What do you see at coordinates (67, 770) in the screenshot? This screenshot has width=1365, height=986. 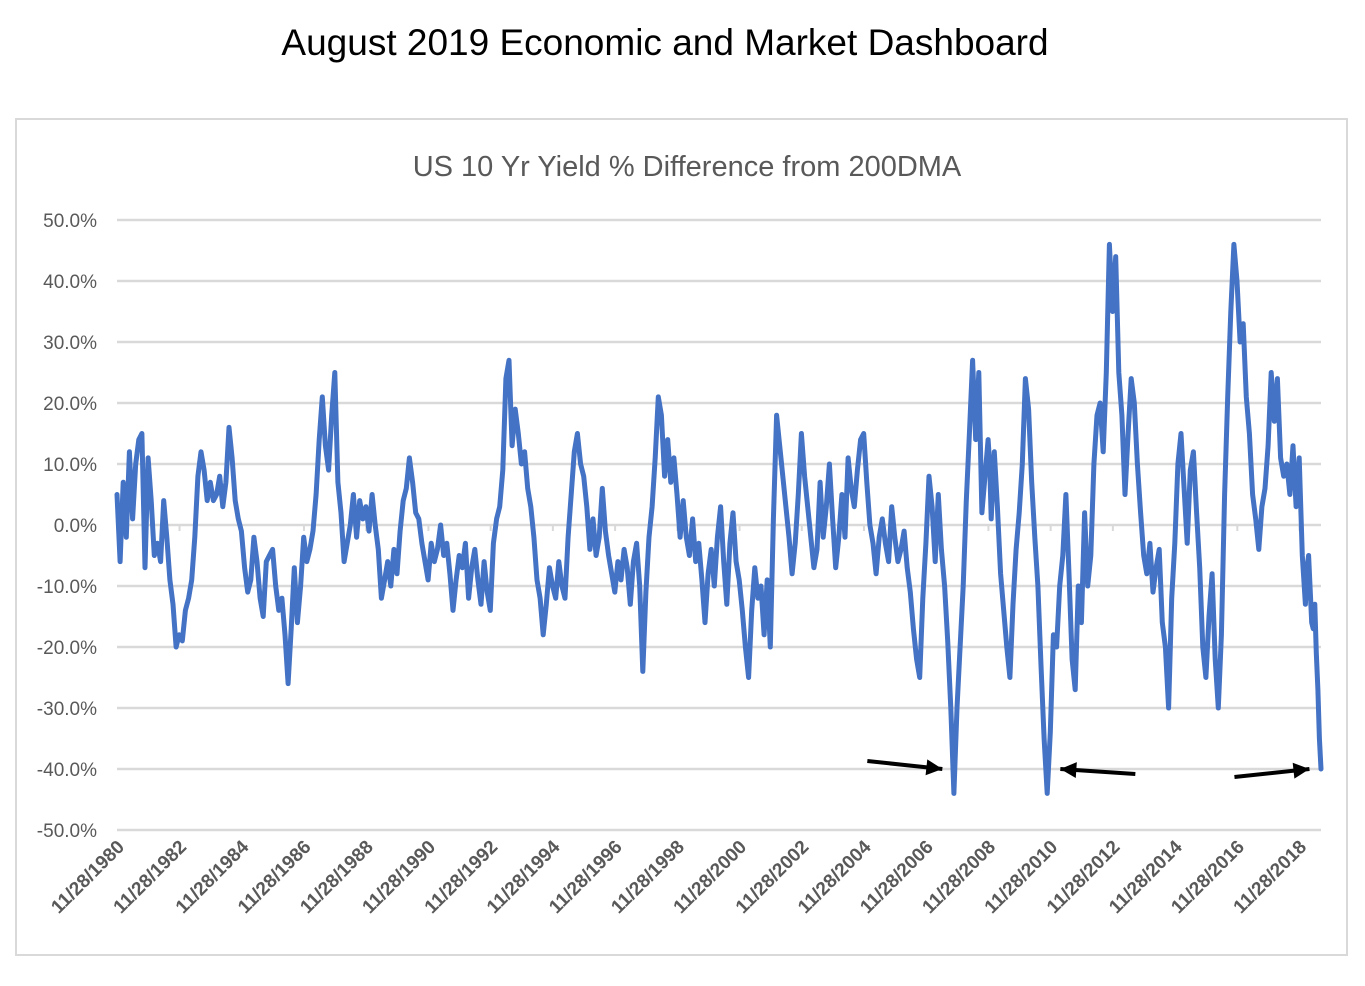 I see `y-tick-label: -40.0%` at bounding box center [67, 770].